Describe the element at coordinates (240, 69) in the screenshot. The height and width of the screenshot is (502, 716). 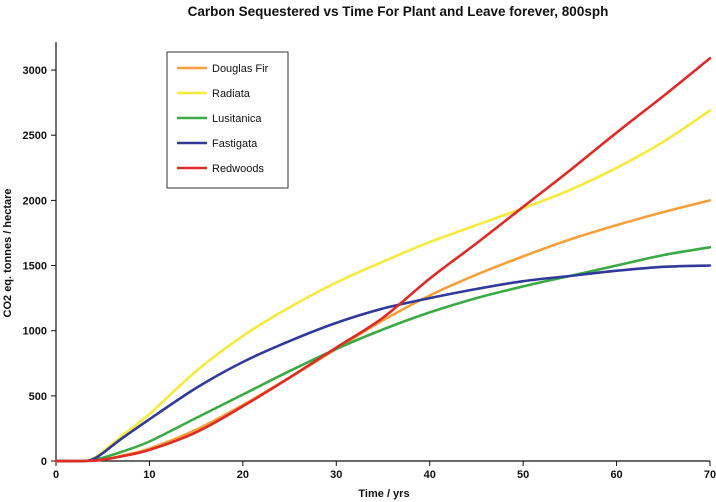
I see `legend-label-douglas-fir: Douglas Fir` at that location.